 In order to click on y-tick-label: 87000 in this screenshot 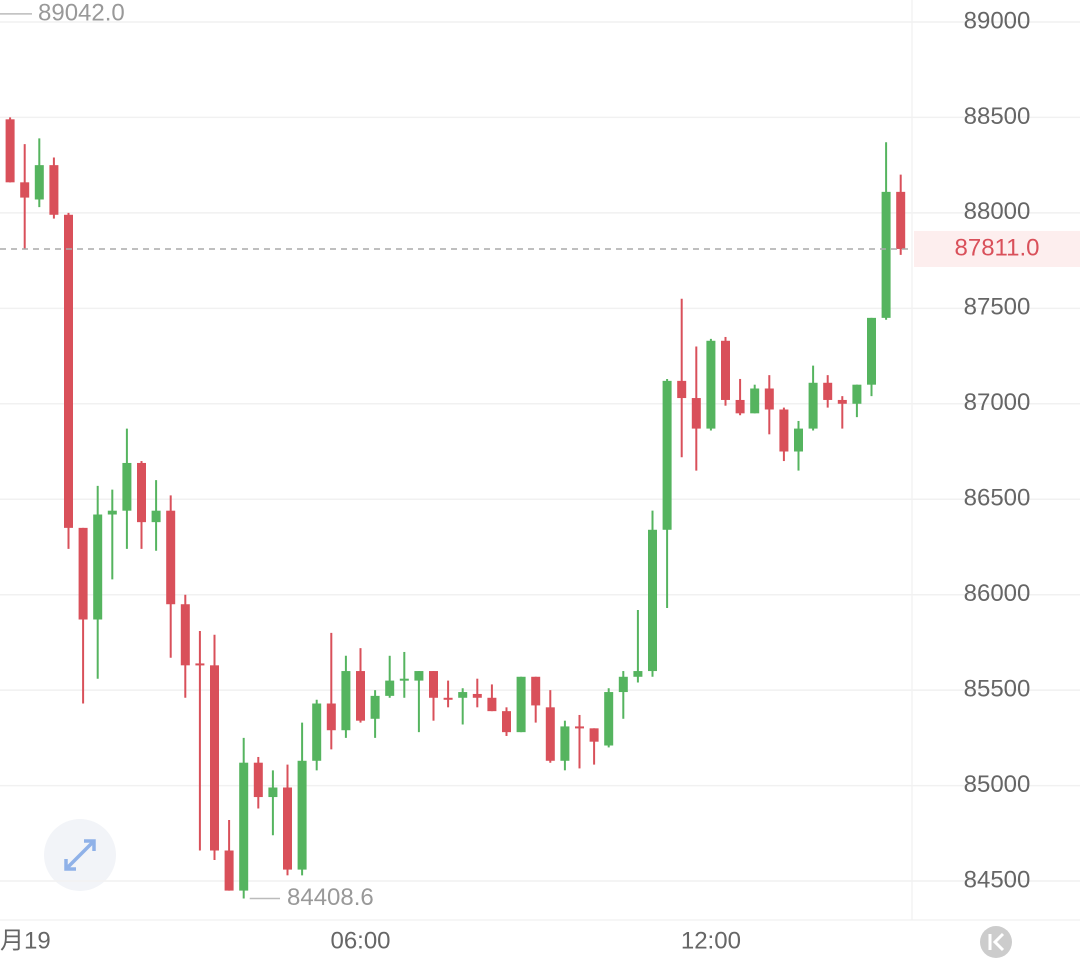, I will do `click(997, 402)`.